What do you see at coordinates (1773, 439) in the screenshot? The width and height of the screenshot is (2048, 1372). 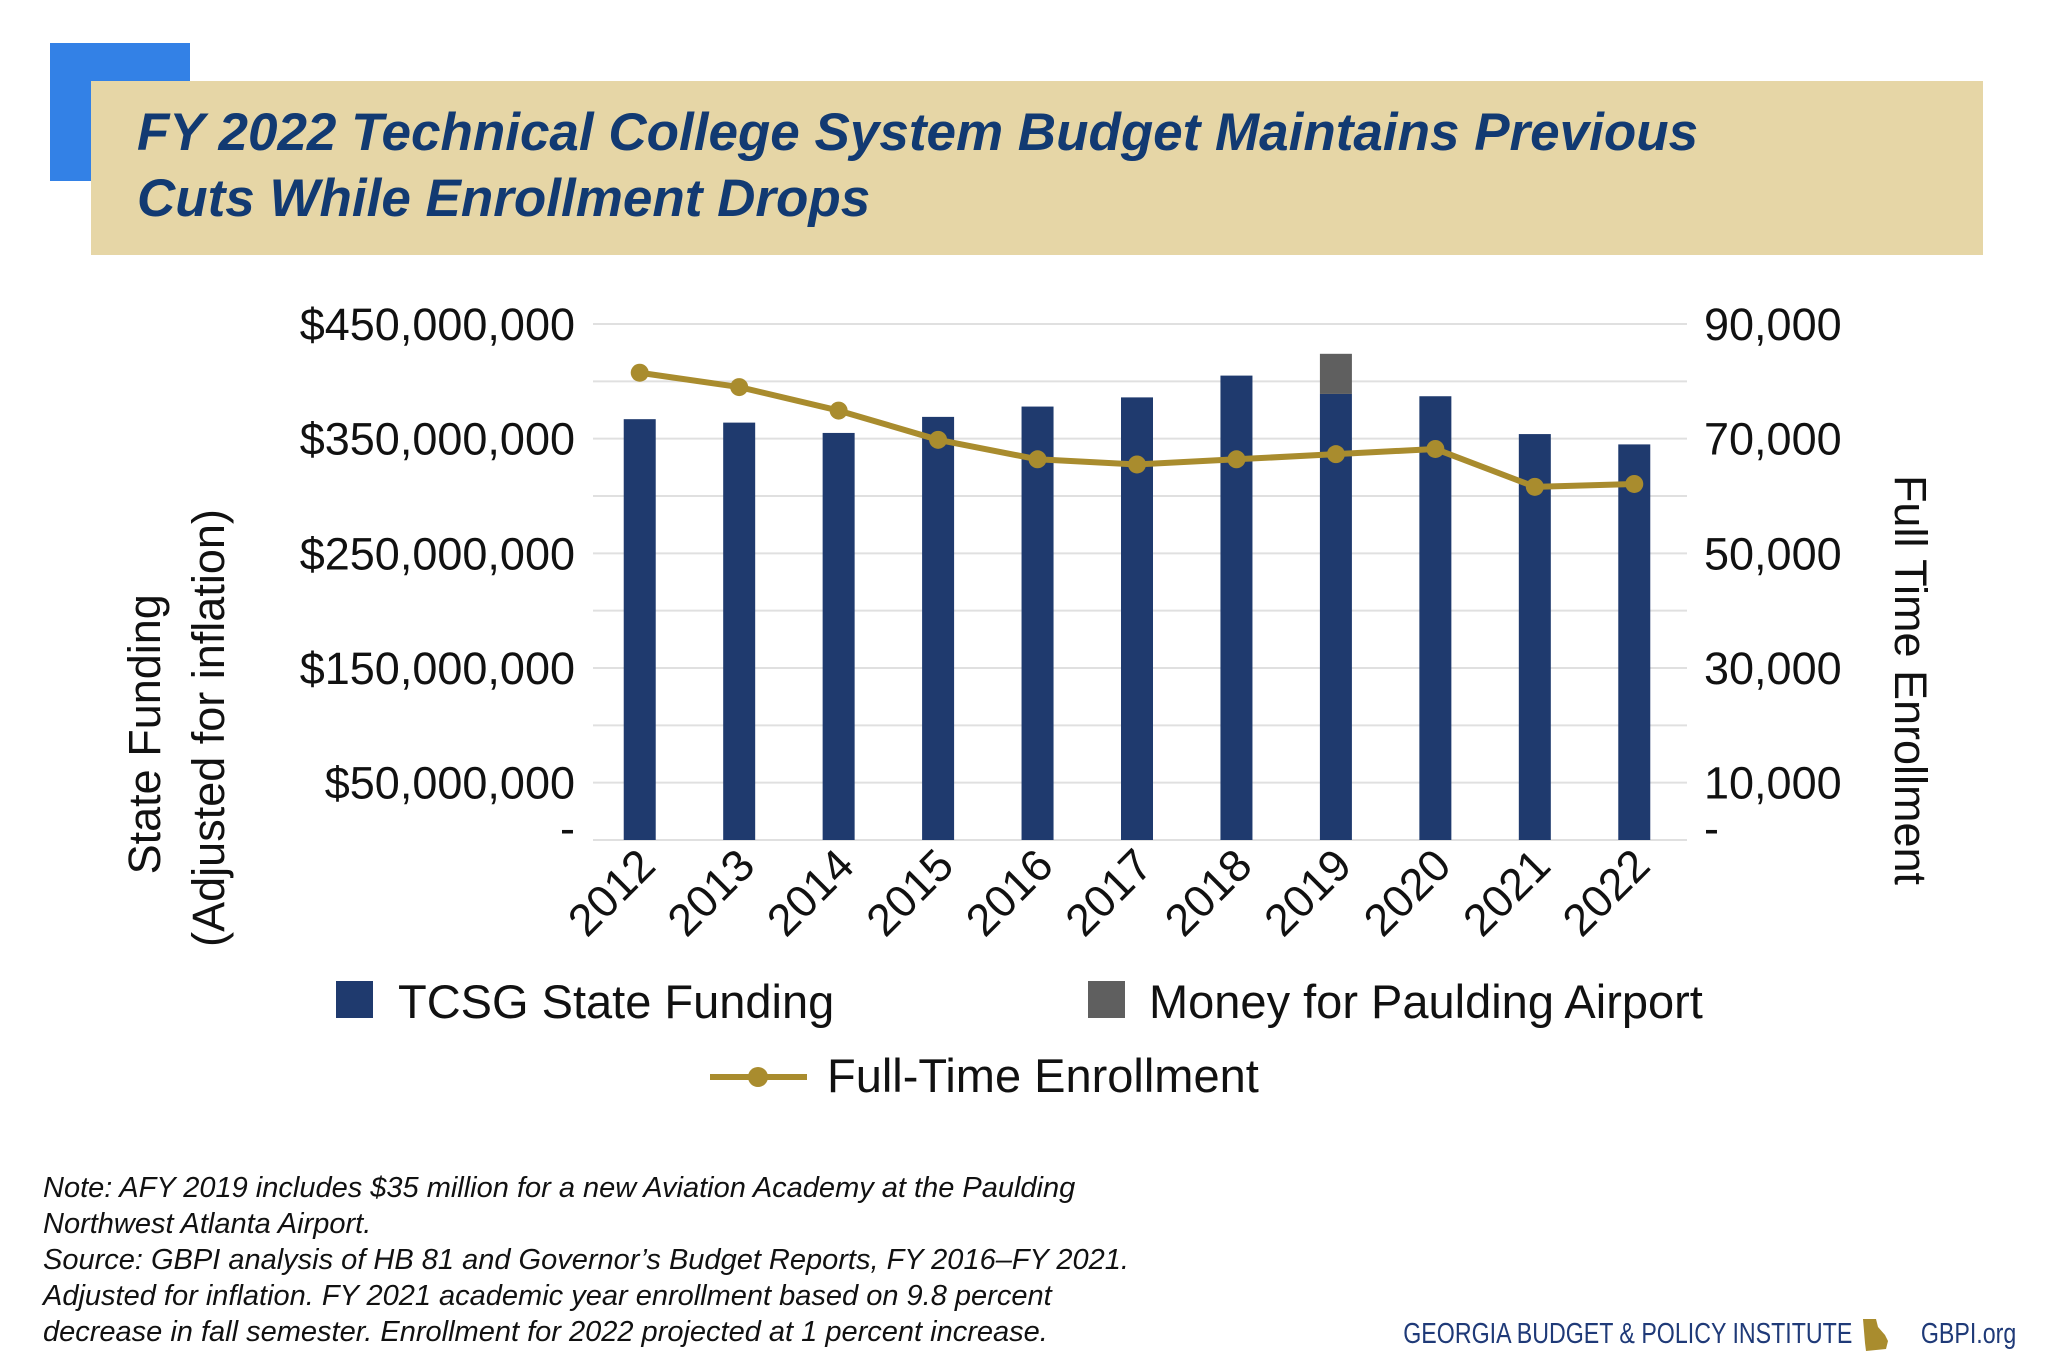 I see `right-tick-label: 70,000` at bounding box center [1773, 439].